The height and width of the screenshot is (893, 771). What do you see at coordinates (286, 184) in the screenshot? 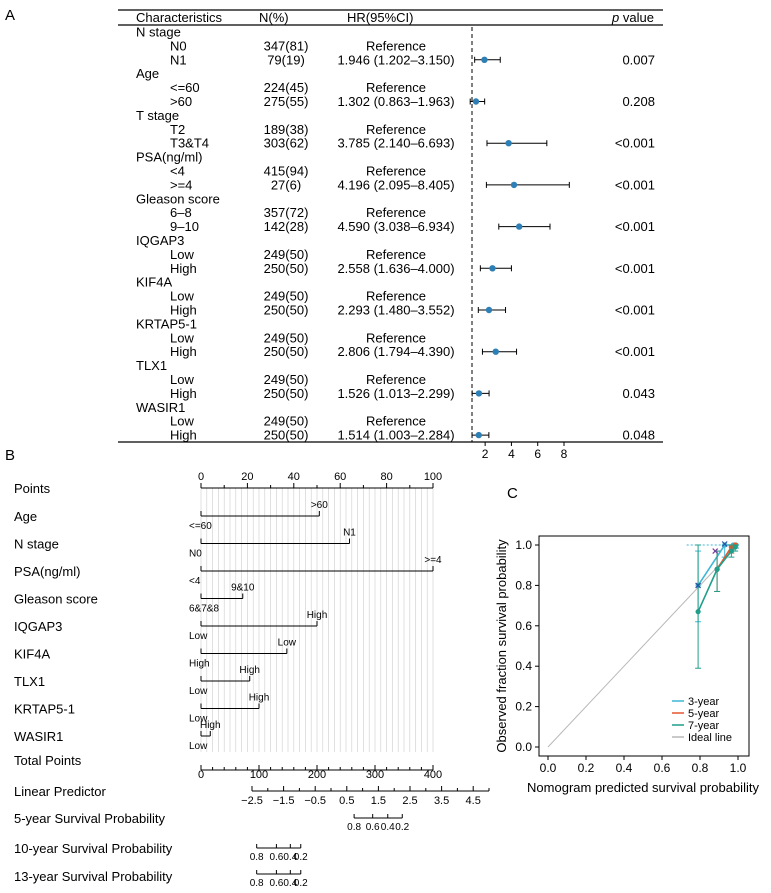
I see `forest-row-n: 27(6)` at bounding box center [286, 184].